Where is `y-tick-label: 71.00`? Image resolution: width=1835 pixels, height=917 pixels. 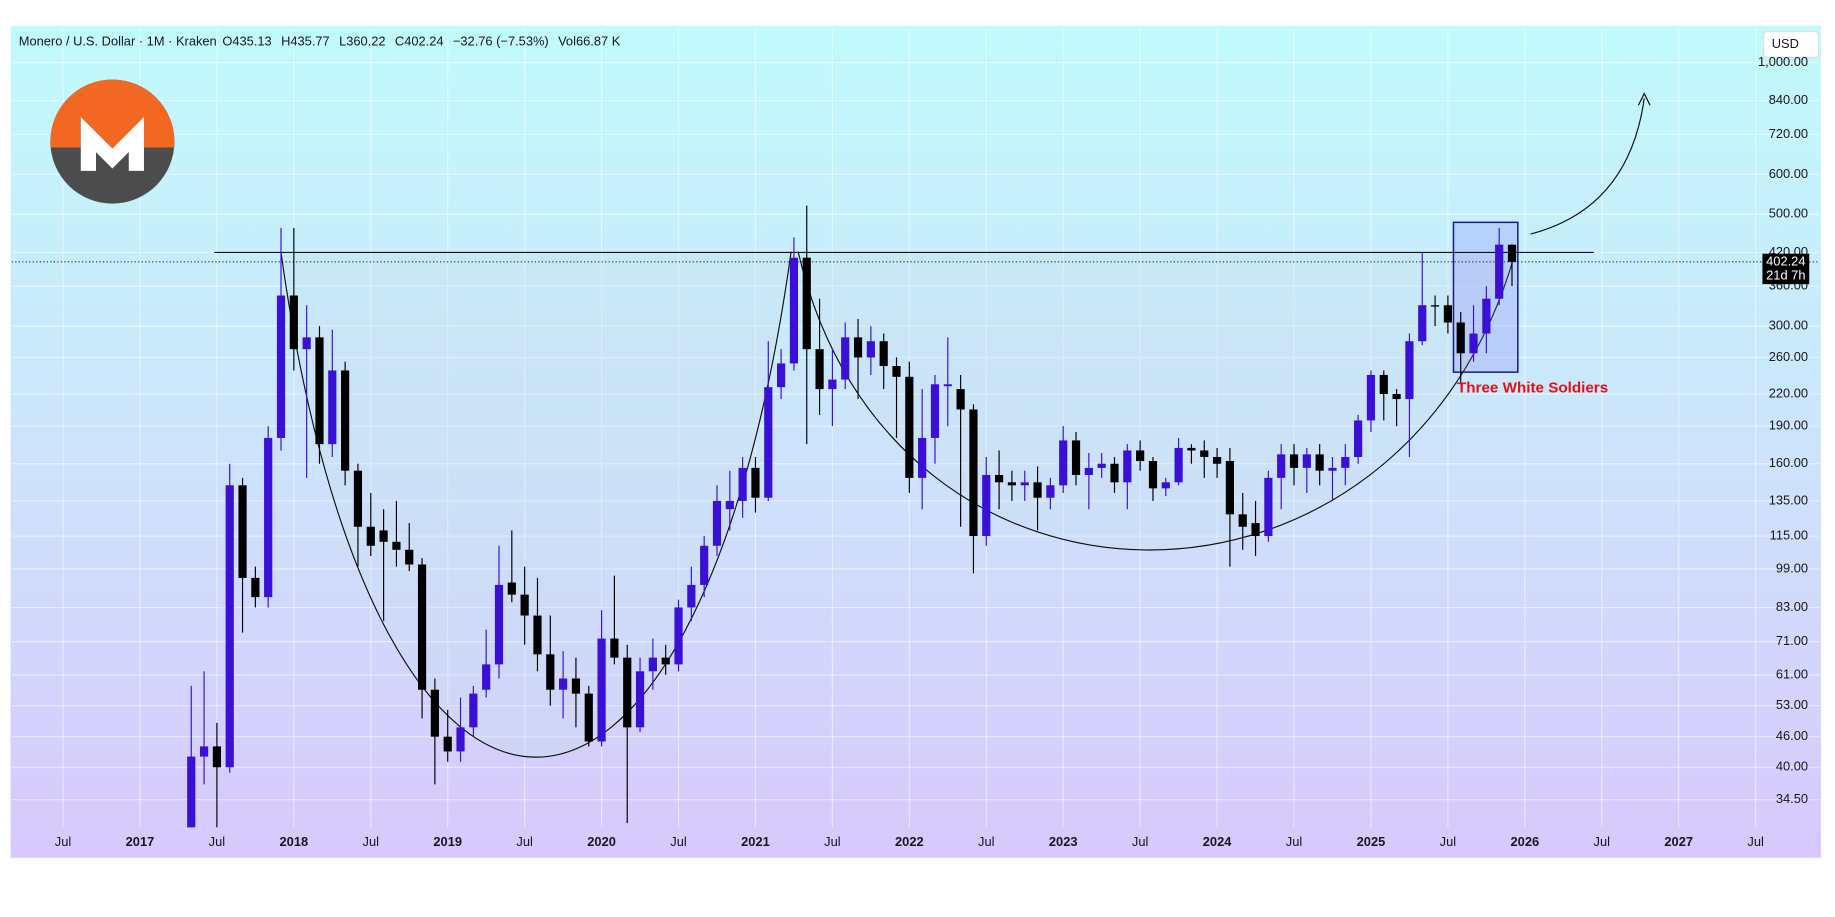 y-tick-label: 71.00 is located at coordinates (1792, 640).